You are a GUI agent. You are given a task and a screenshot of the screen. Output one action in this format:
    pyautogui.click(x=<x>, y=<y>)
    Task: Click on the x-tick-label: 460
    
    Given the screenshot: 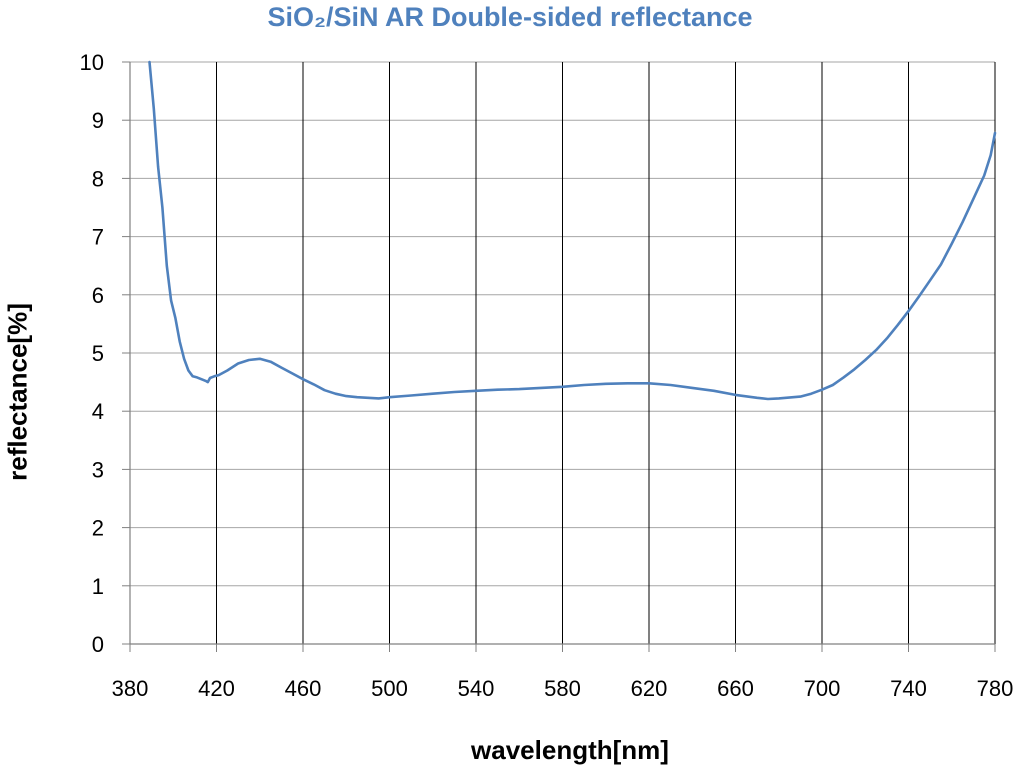 What is the action you would take?
    pyautogui.click(x=303, y=688)
    